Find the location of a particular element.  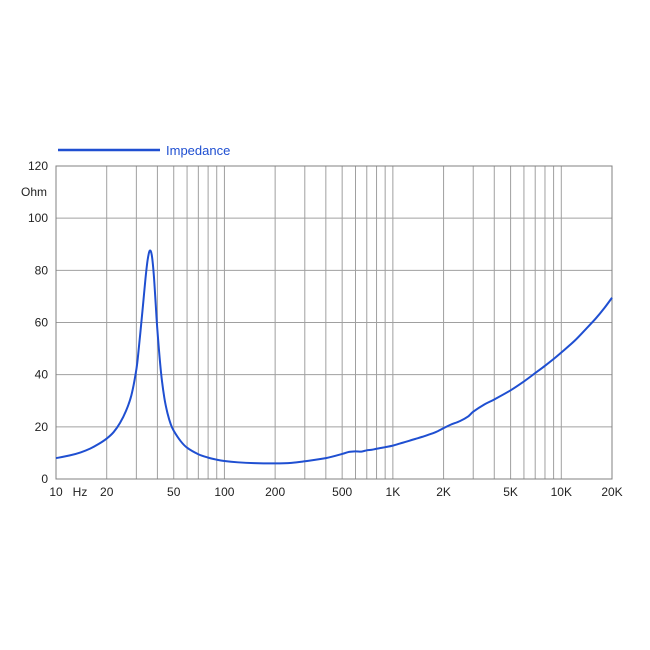

x-tick-label: 20 is located at coordinates (107, 492).